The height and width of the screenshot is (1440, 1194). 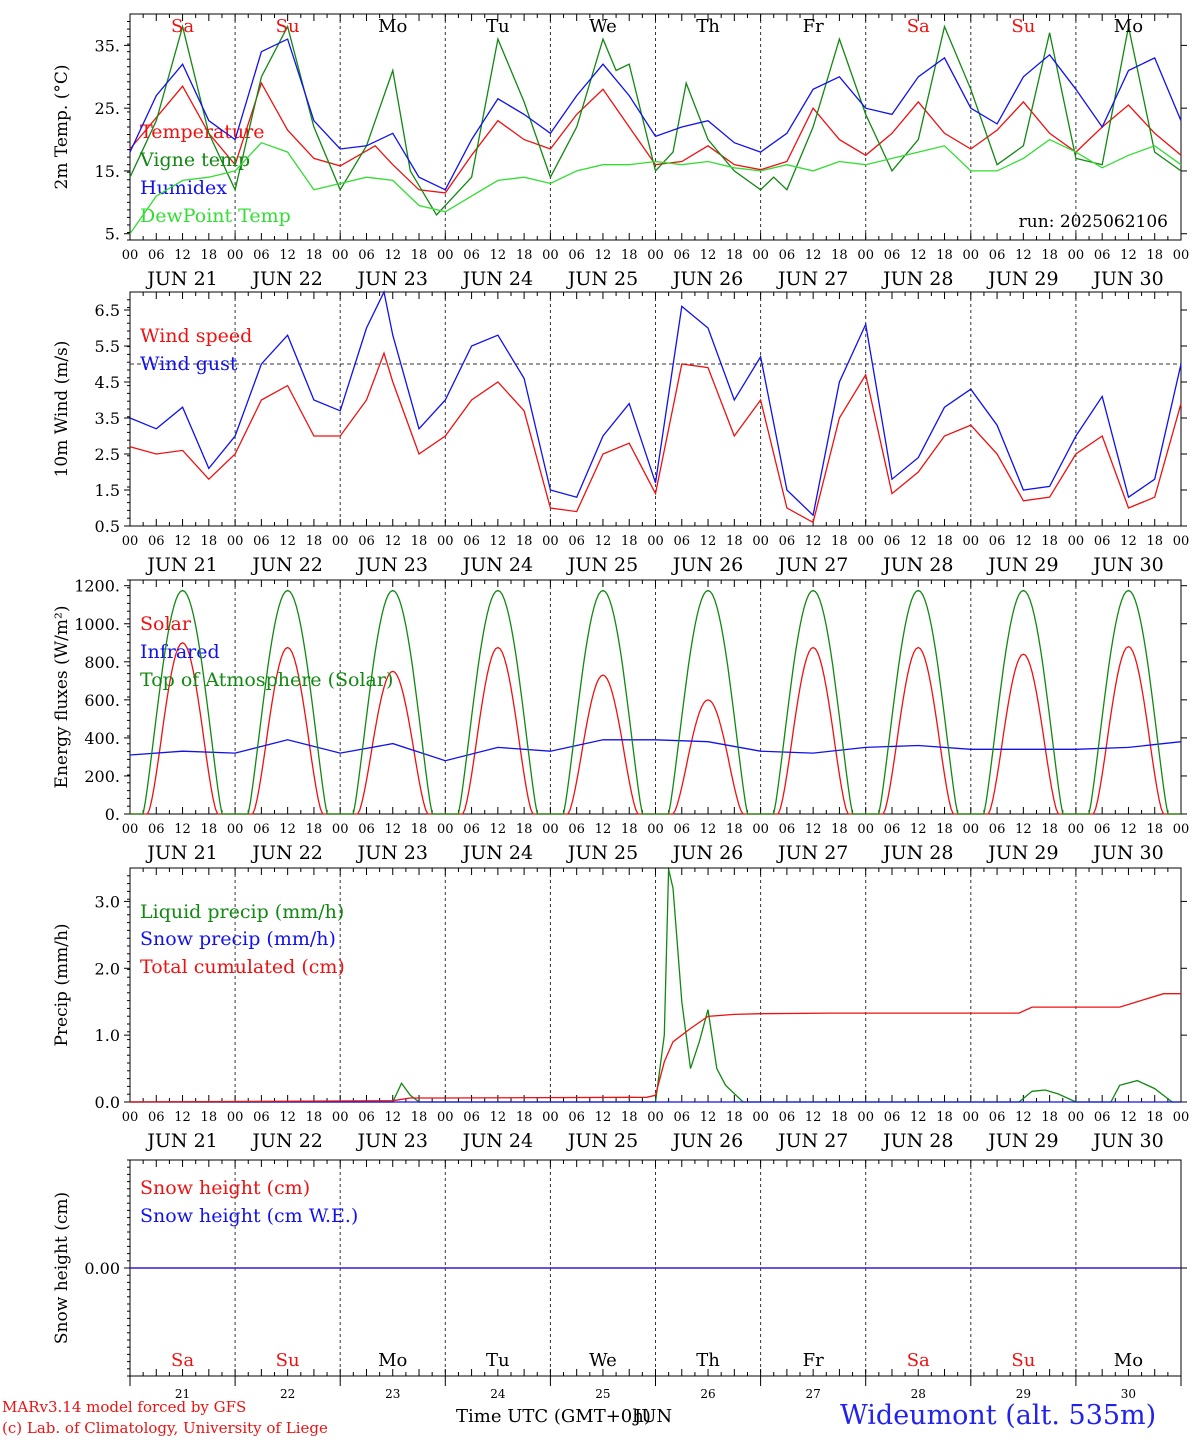 I want to click on y-tick-label: 4.5, so click(x=107, y=382).